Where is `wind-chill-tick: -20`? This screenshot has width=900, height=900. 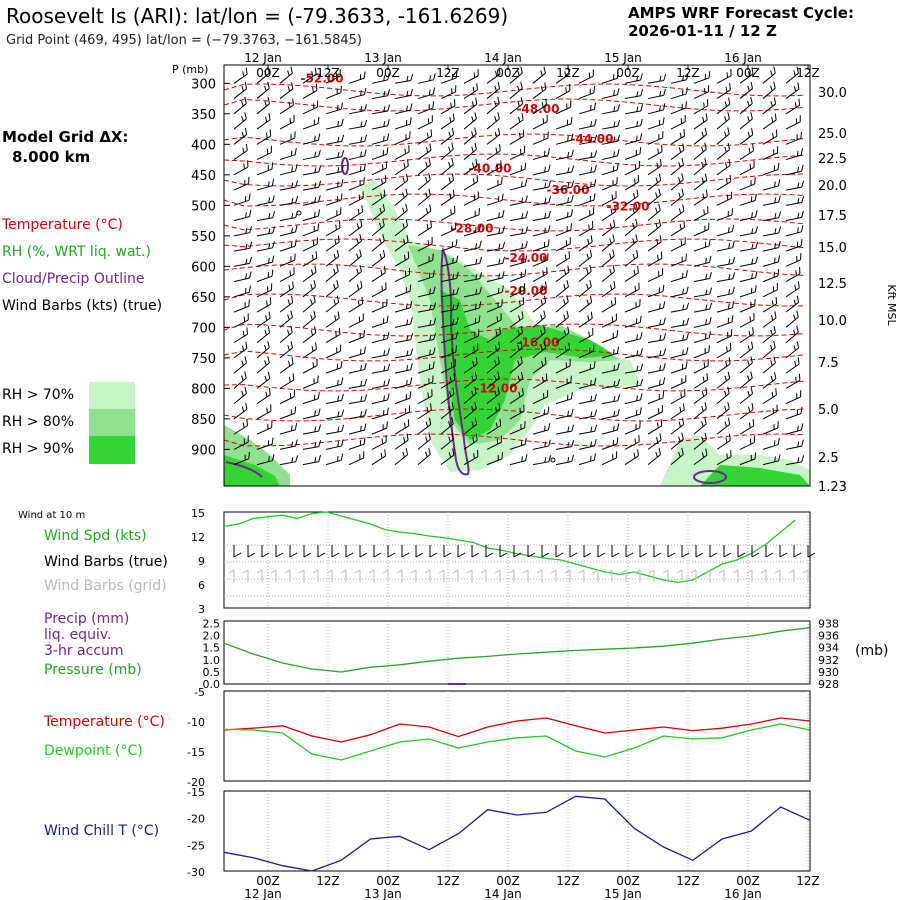
wind-chill-tick: -20 is located at coordinates (196, 819).